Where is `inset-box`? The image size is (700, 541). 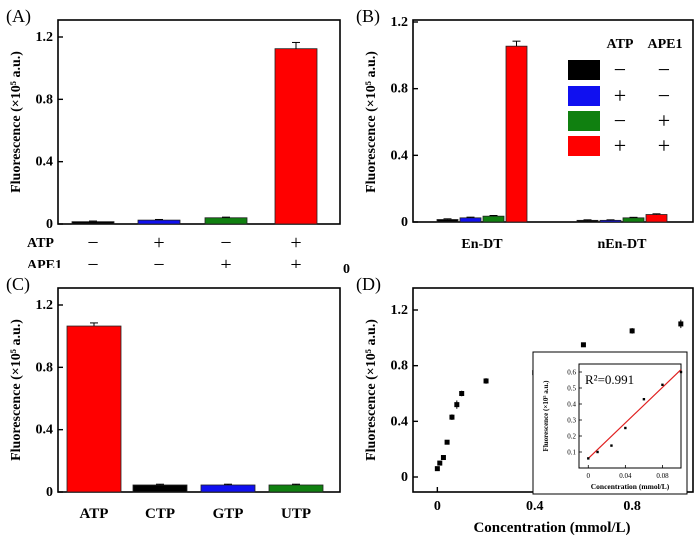
inset-box is located at coordinates (610, 423).